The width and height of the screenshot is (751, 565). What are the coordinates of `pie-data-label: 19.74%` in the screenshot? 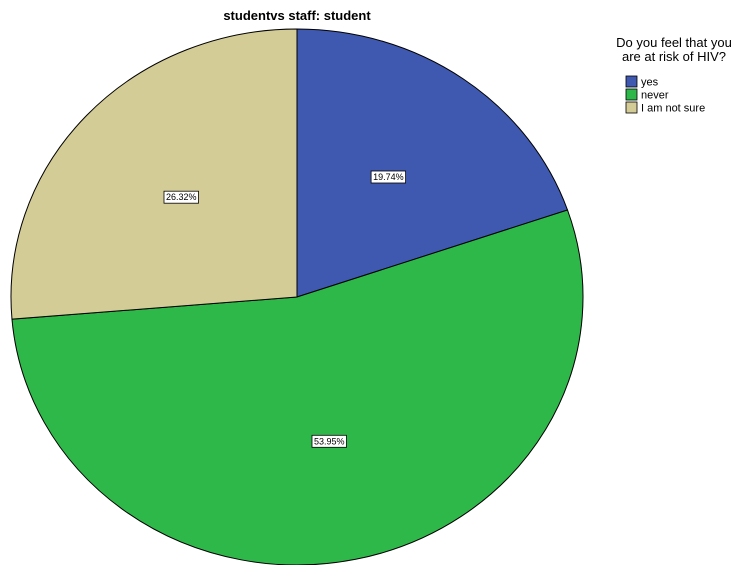 It's located at (388, 177).